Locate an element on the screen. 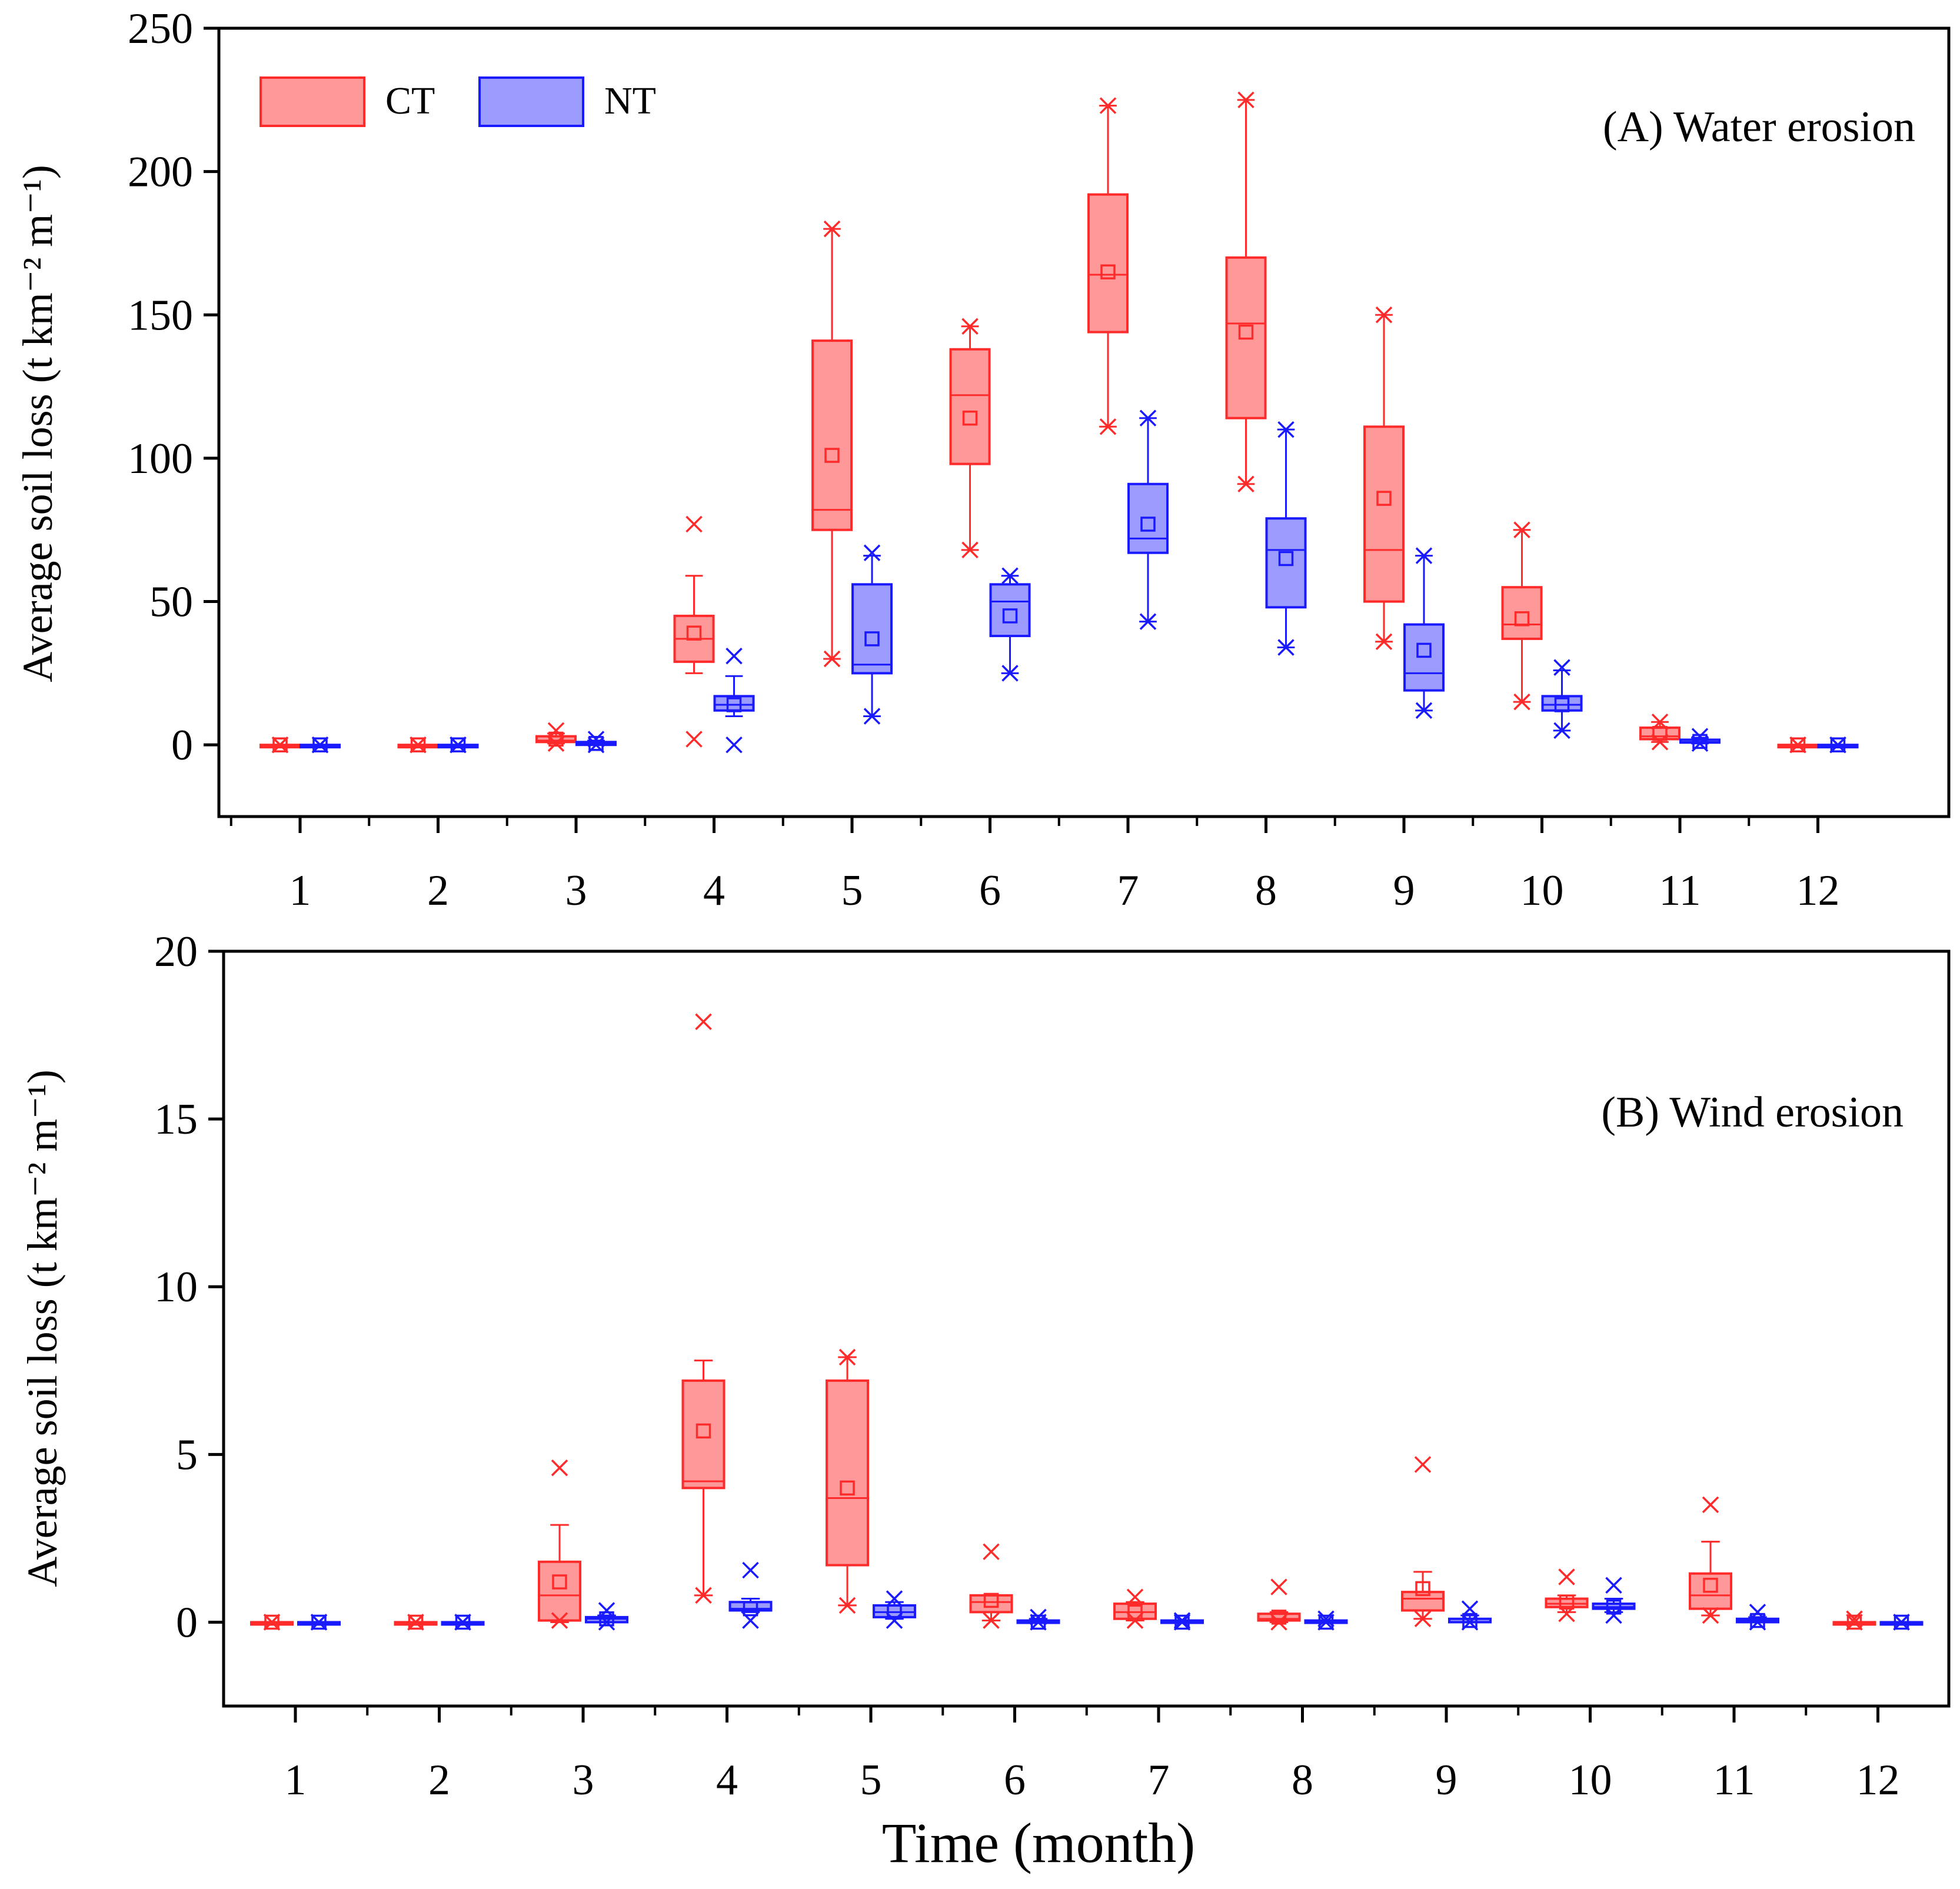 The height and width of the screenshot is (1889, 1960). y-tick-label: 250 is located at coordinates (160, 29).